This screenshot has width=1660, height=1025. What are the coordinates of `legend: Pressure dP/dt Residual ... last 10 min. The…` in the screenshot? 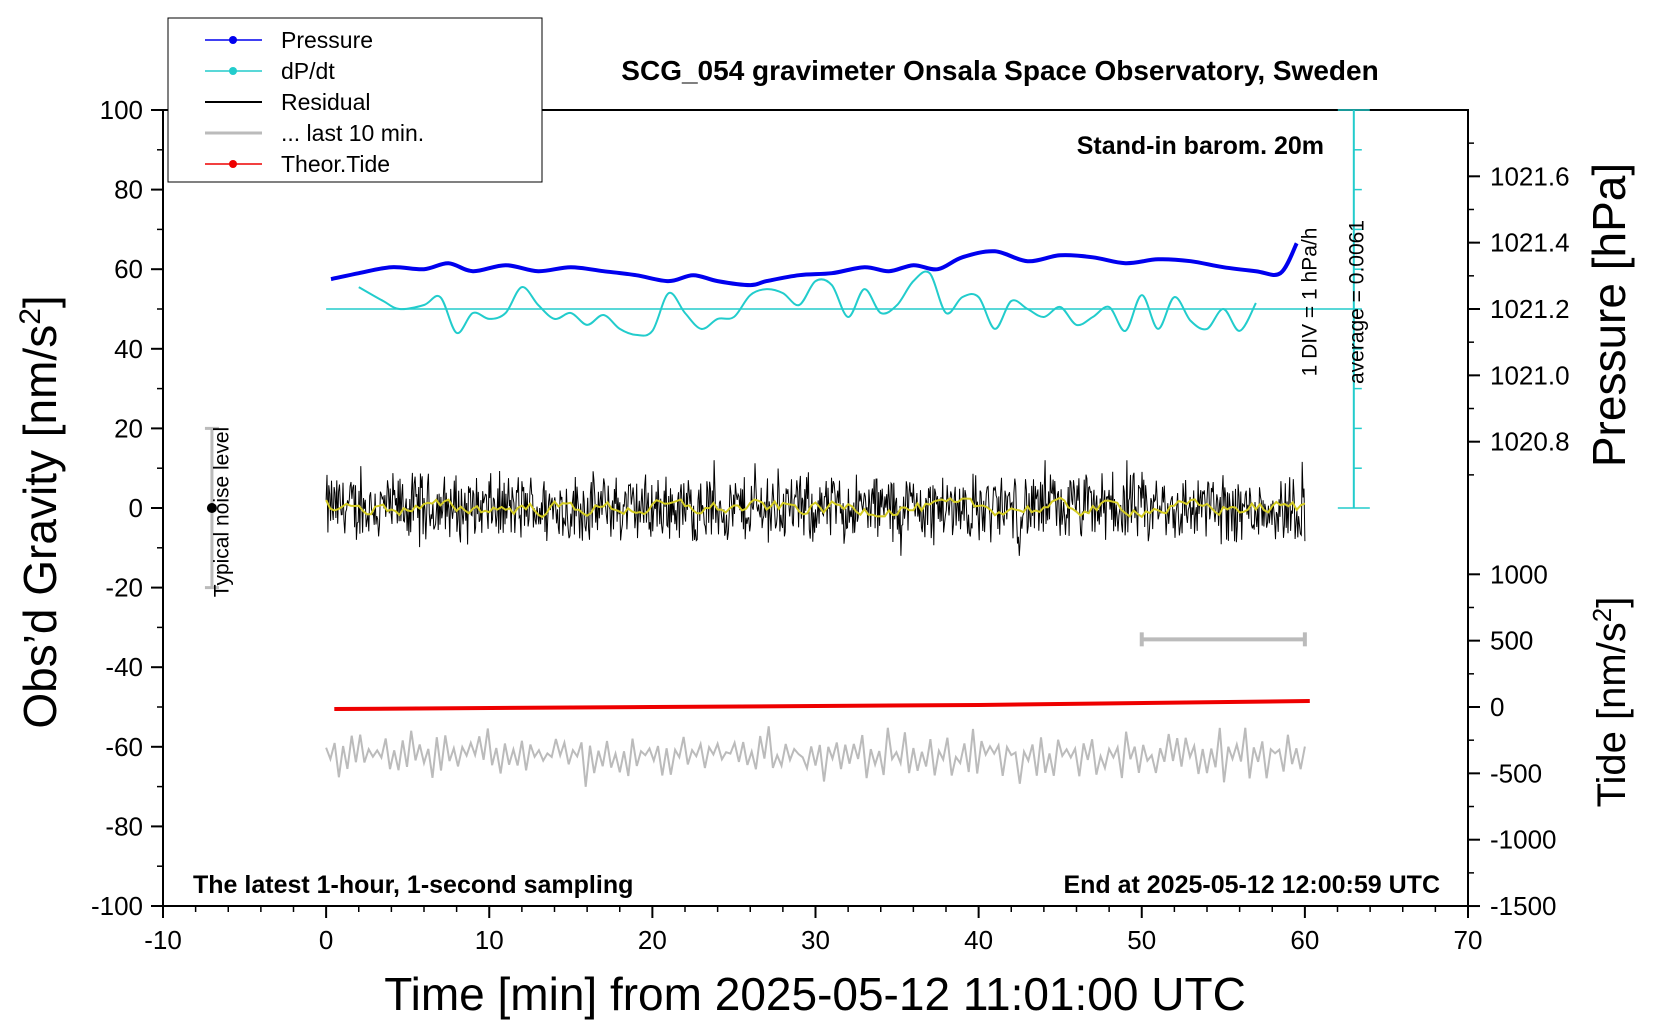 It's located at (355, 100).